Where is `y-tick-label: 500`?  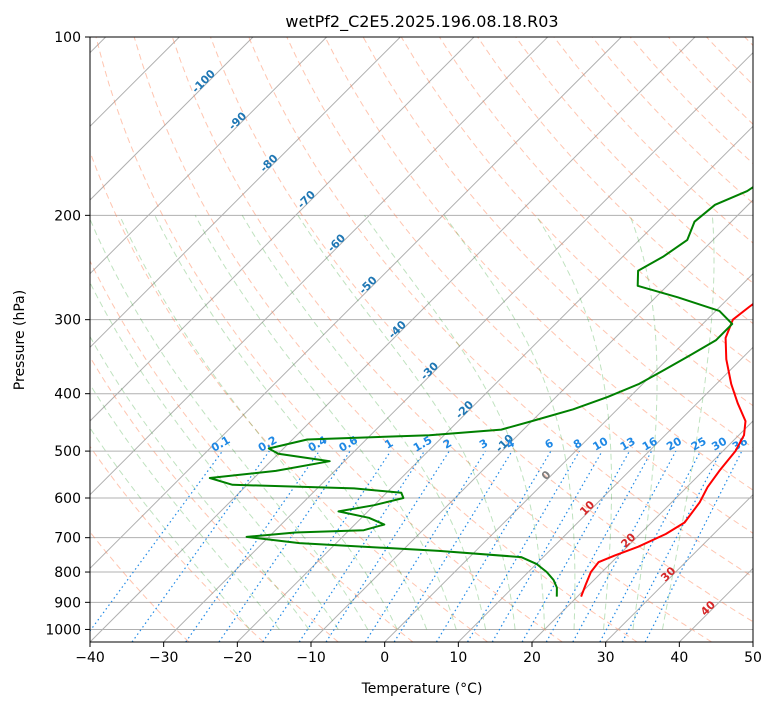 y-tick-label: 500 is located at coordinates (67, 452).